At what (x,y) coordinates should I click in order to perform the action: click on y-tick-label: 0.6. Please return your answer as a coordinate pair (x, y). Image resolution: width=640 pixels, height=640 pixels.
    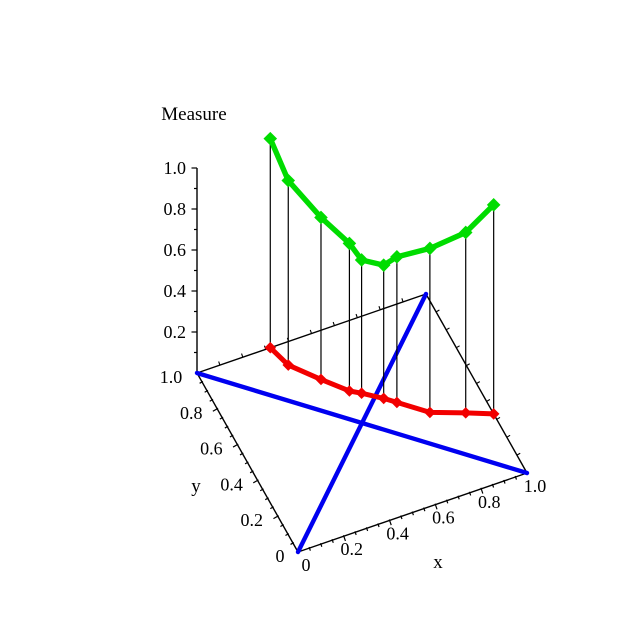
    Looking at the image, I should click on (211, 449).